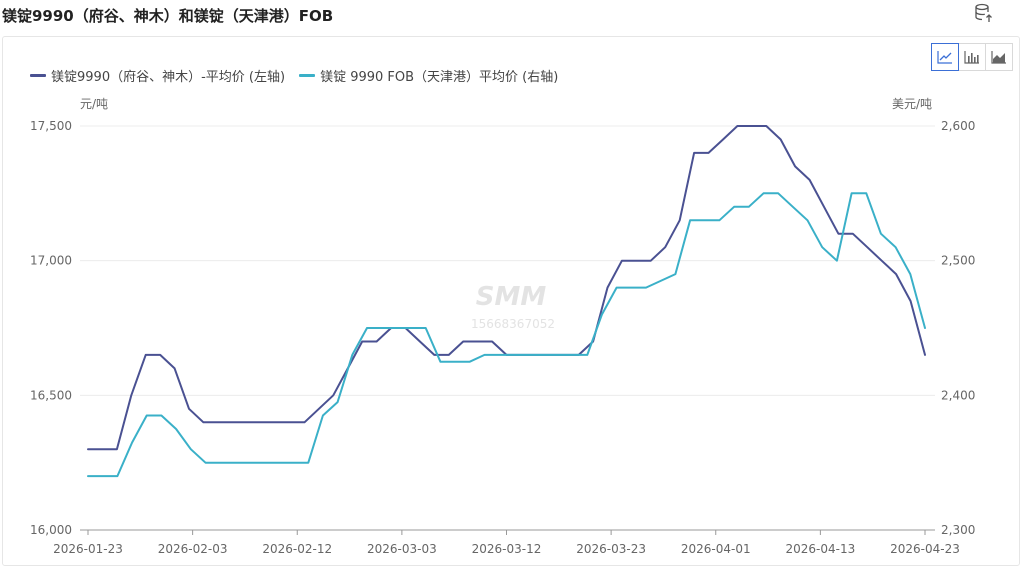  Describe the element at coordinates (958, 261) in the screenshot. I see `right-y-tick-label: 2,500` at that location.